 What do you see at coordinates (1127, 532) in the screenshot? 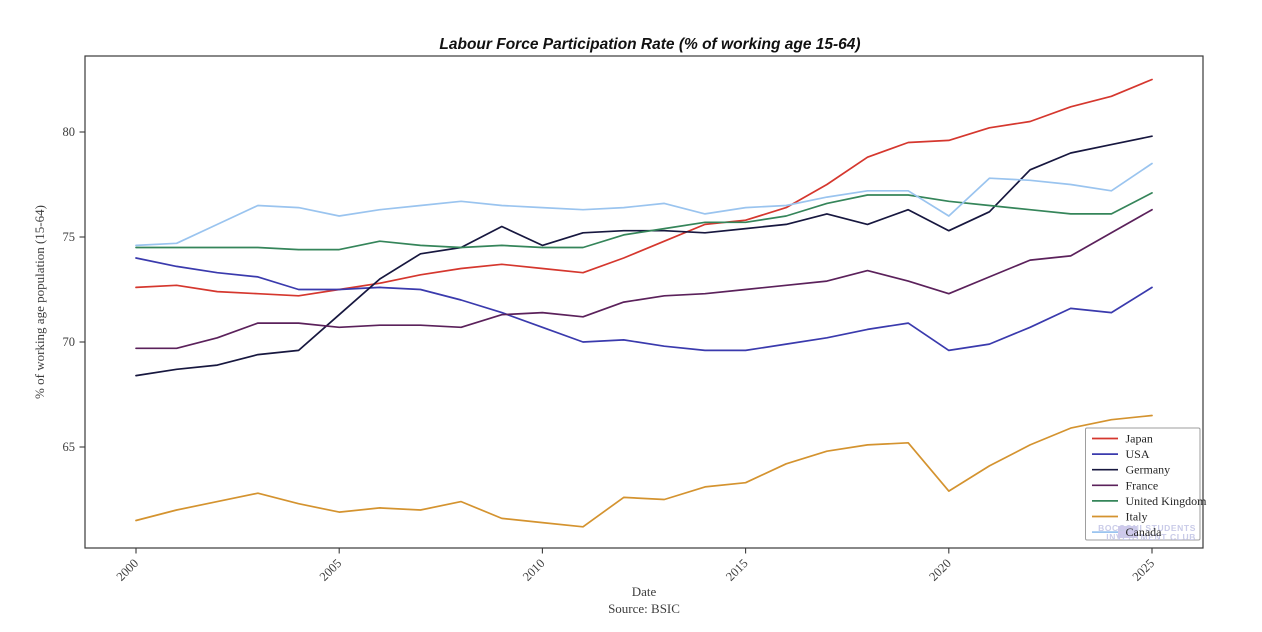
I see `watermark-logo-icon` at bounding box center [1127, 532].